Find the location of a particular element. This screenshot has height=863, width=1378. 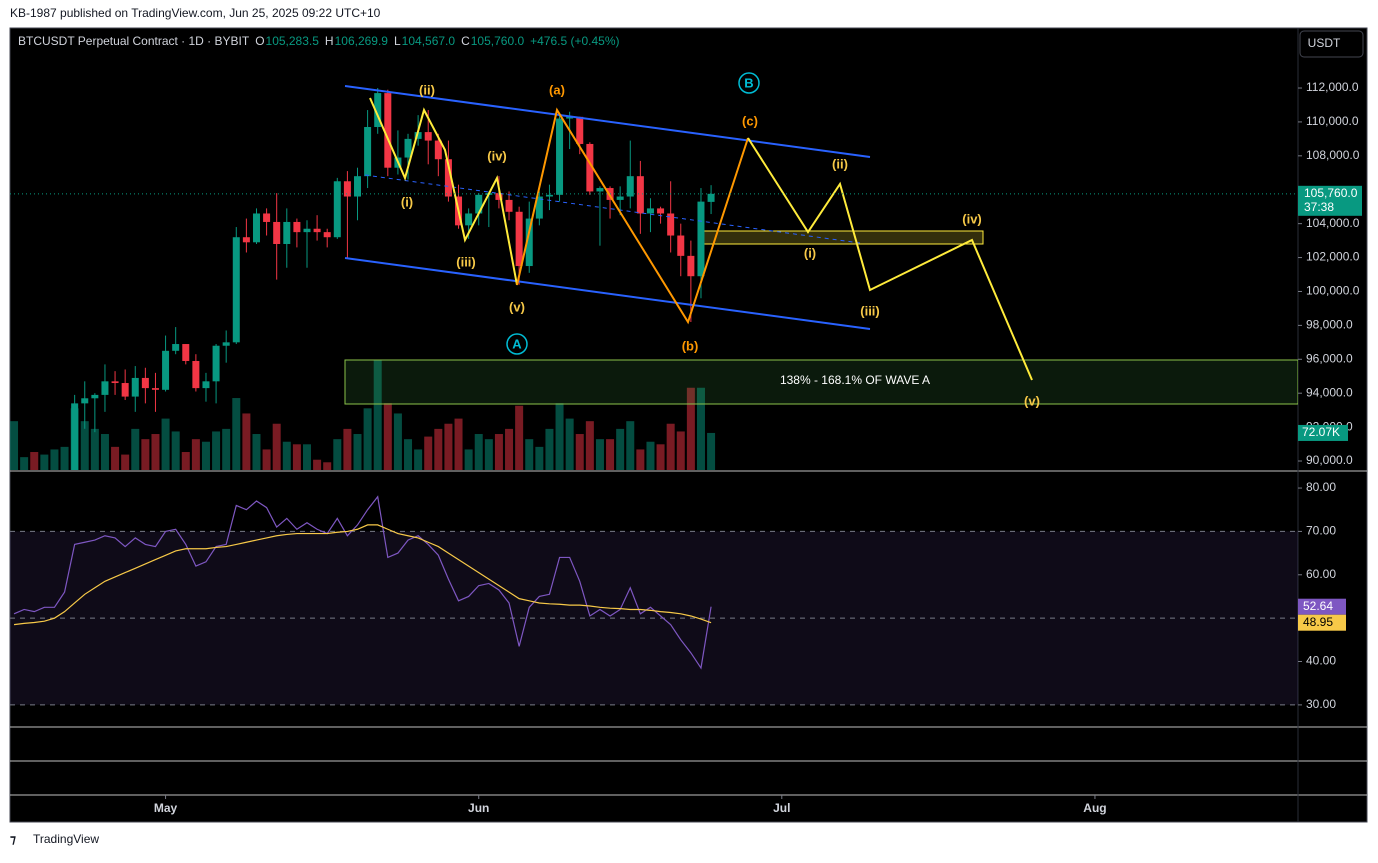

currency-button is located at coordinates (1331, 44).